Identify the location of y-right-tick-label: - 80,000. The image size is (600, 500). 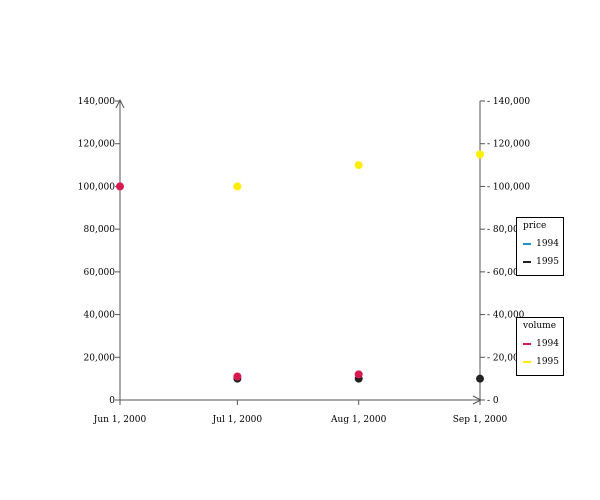
(506, 230).